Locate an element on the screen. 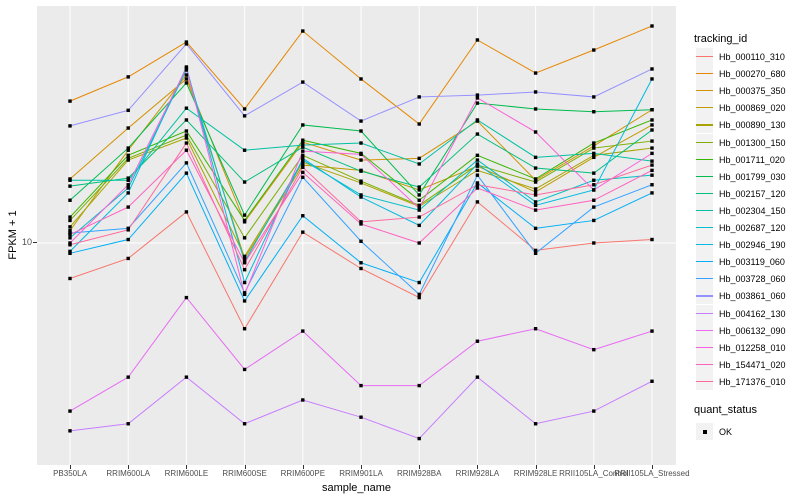  legend-title-tracking-id: tracking_id is located at coordinates (721, 39).